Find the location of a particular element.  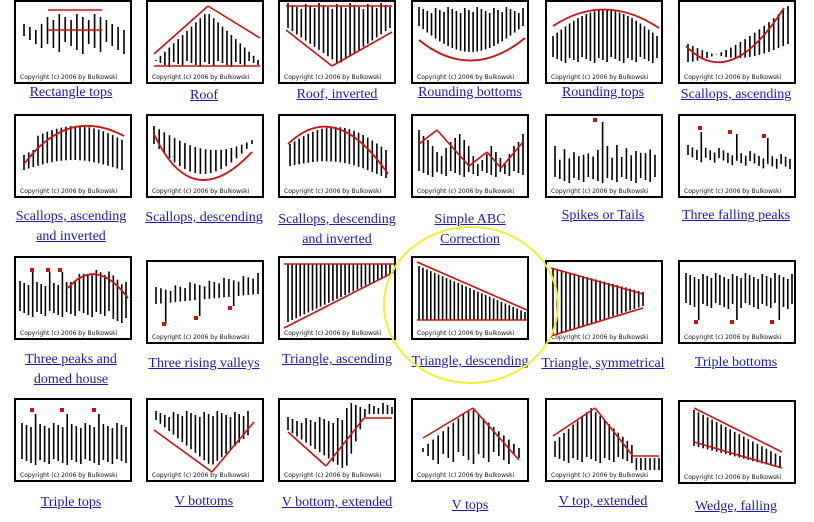

pattern-link-label: Three peaks and is located at coordinates (71, 359).